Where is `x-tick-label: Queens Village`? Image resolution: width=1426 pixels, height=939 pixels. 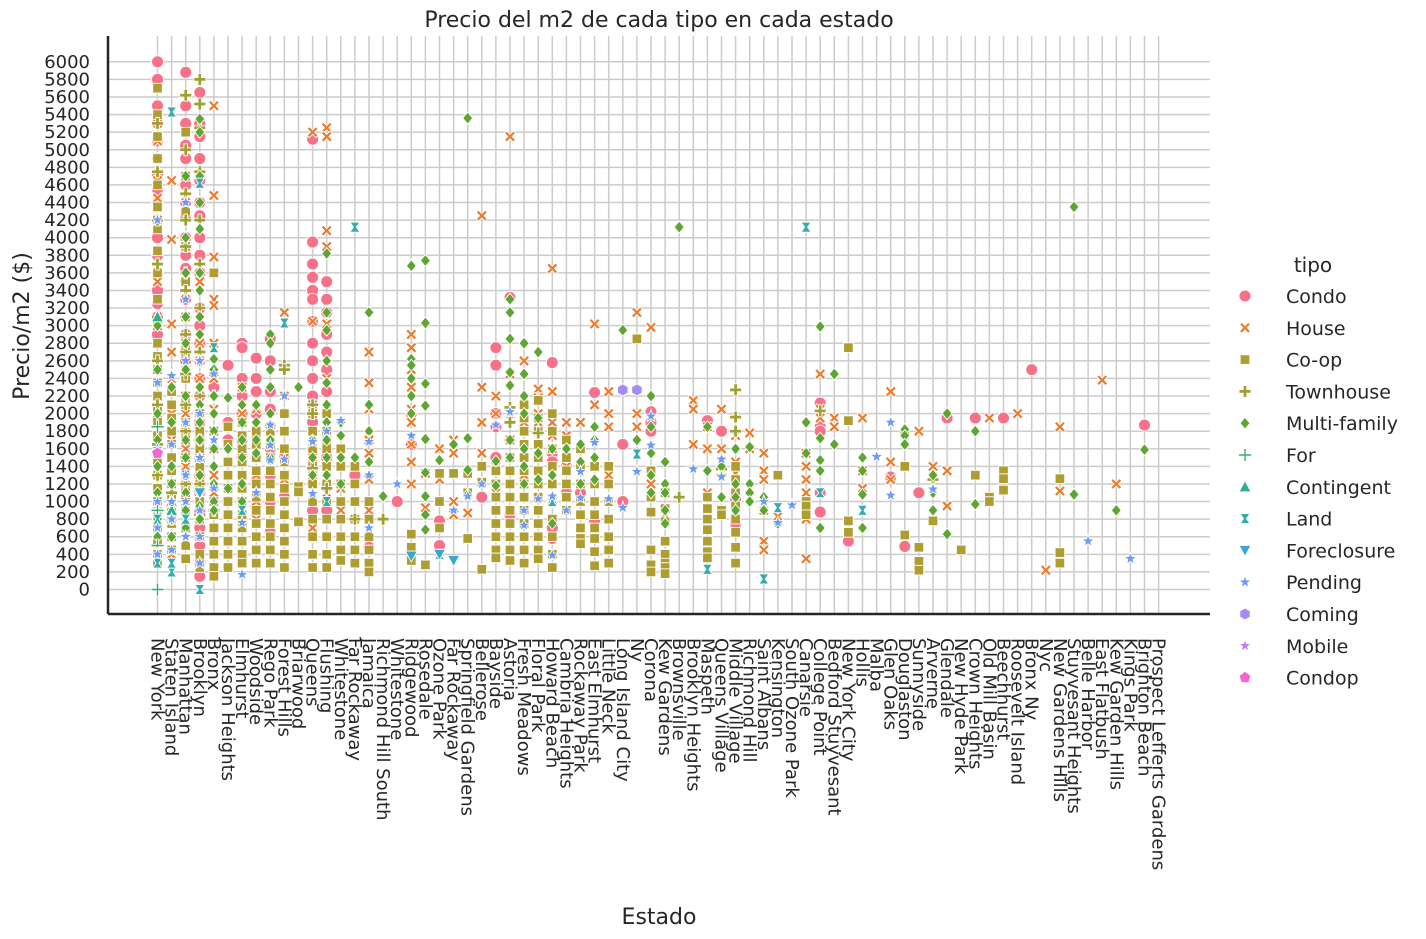
x-tick-label: Queens Village is located at coordinates (721, 705).